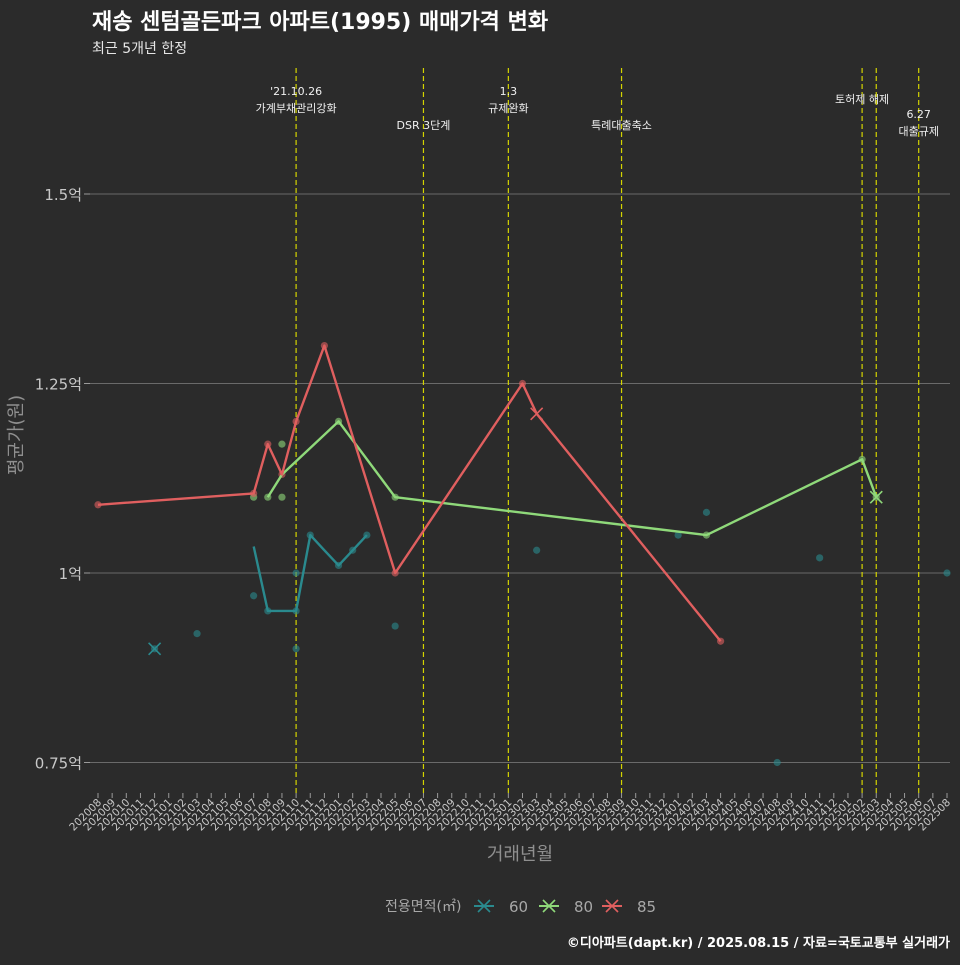 The image size is (960, 965). Describe the element at coordinates (70, 574) in the screenshot. I see `y-tick-label: 1억` at that location.